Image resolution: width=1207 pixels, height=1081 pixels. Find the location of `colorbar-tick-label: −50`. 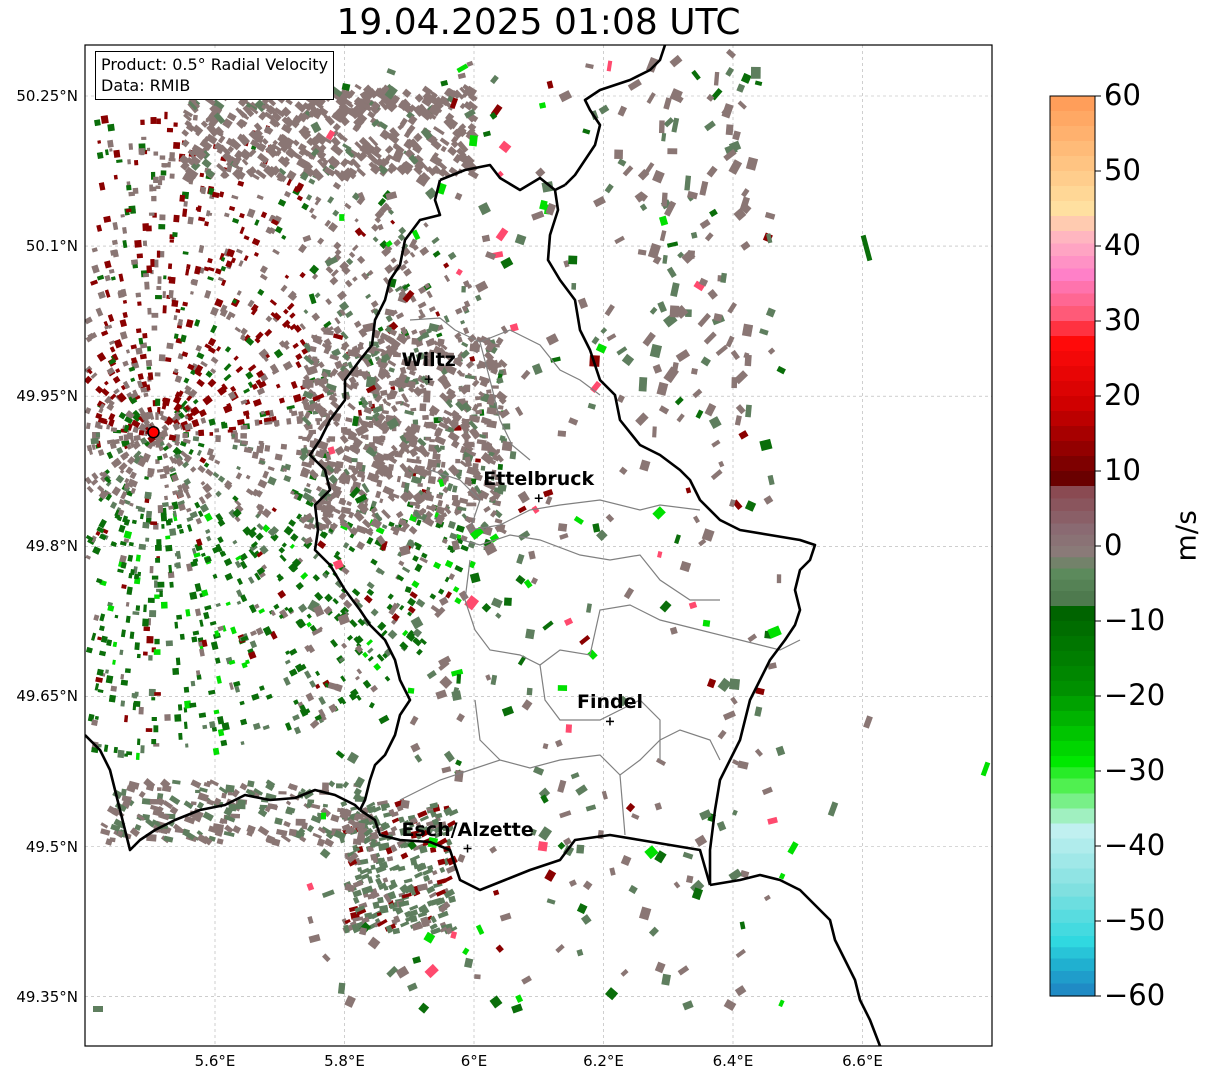

colorbar-tick-label: −50 is located at coordinates (1135, 920).